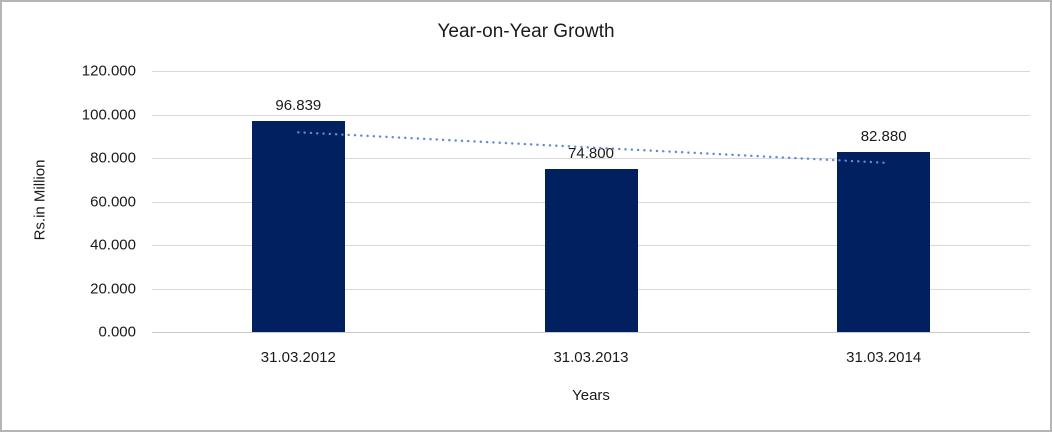  I want to click on bar-value-label: 96.839, so click(298, 106).